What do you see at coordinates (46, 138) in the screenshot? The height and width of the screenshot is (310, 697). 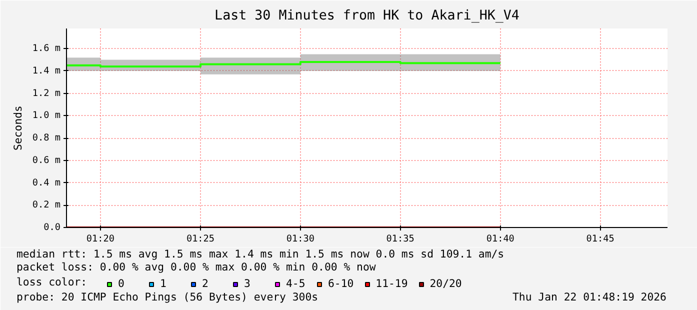 I see `y-tick-label: 0.8 m` at bounding box center [46, 138].